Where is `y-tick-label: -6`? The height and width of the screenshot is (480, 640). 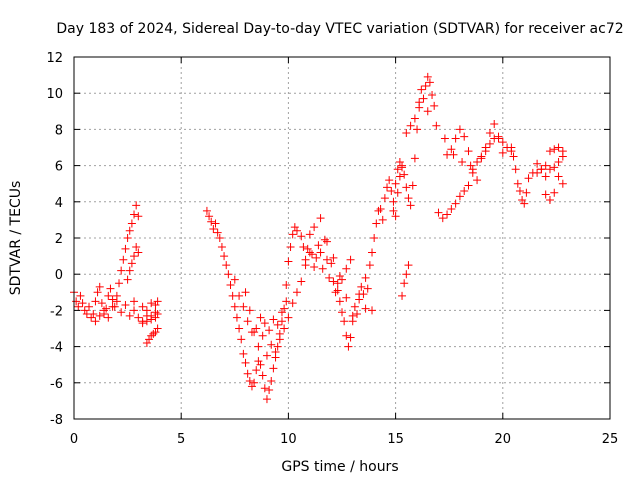 y-tick-label: -6 is located at coordinates (56, 384).